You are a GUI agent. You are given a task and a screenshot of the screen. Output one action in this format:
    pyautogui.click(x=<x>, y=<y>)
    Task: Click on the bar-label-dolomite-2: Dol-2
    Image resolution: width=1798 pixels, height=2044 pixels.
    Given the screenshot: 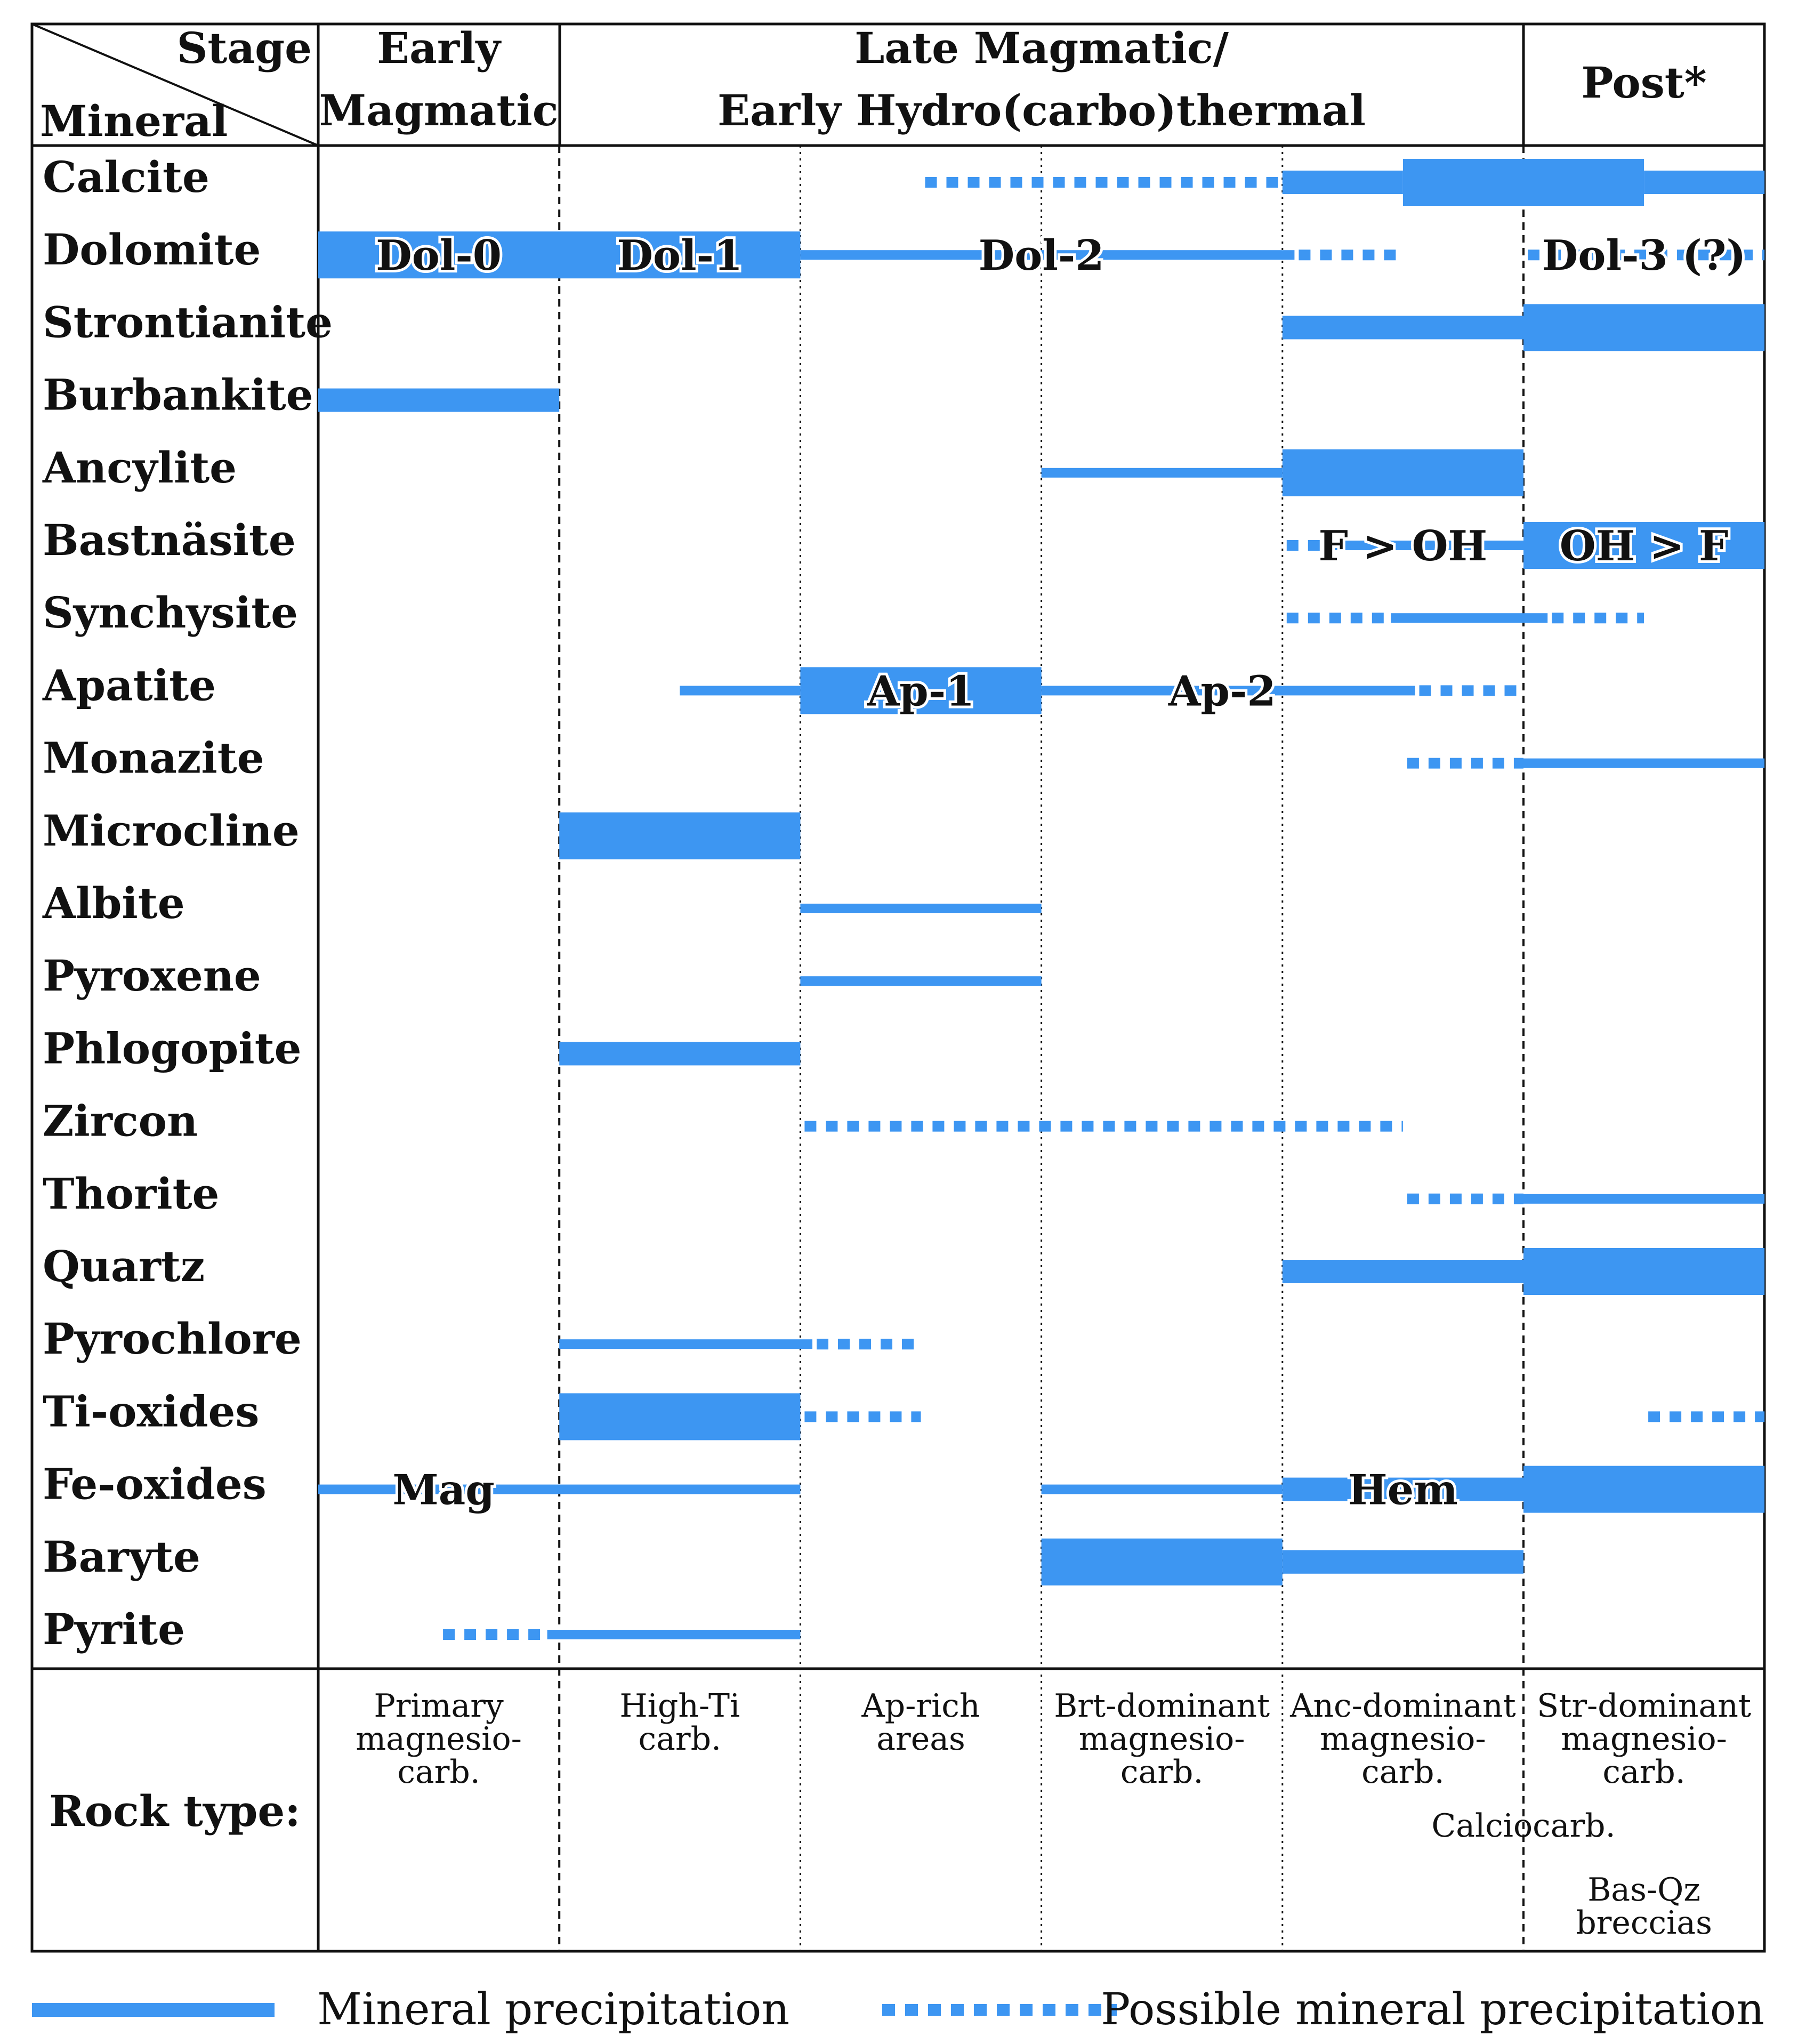 What is the action you would take?
    pyautogui.click(x=1042, y=255)
    